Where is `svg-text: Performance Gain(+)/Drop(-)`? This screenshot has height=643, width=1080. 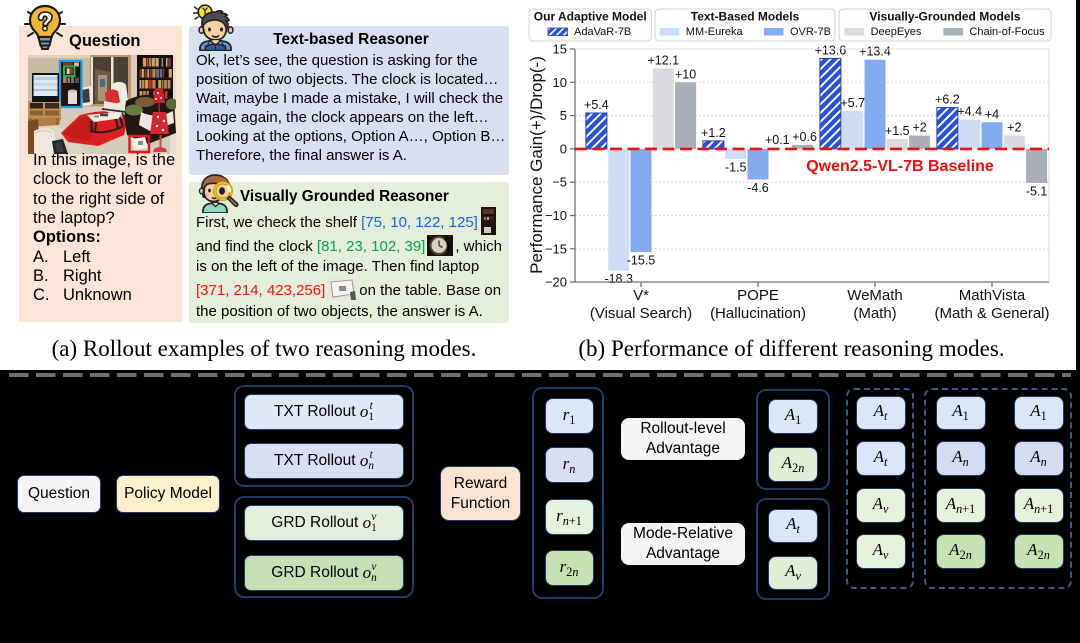 svg-text: Performance Gain(+)/Drop(-) is located at coordinates (536, 165).